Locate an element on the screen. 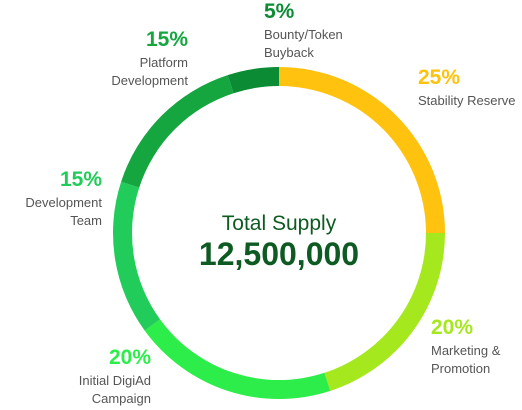 Image resolution: width=522 pixels, height=410 pixels. category-label: Platform Development is located at coordinates (149, 71).